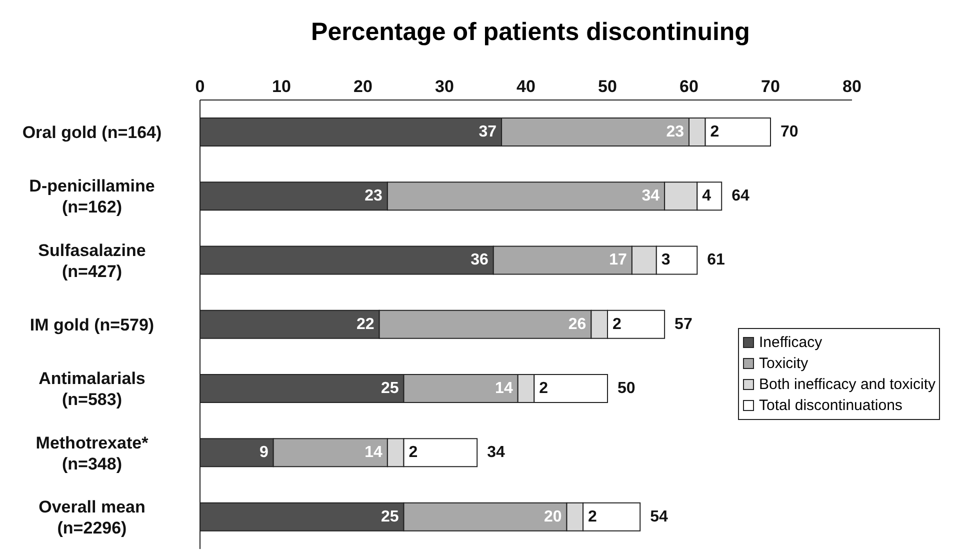 This screenshot has width=960, height=557. What do you see at coordinates (741, 196) in the screenshot?
I see `total-label: 64` at bounding box center [741, 196].